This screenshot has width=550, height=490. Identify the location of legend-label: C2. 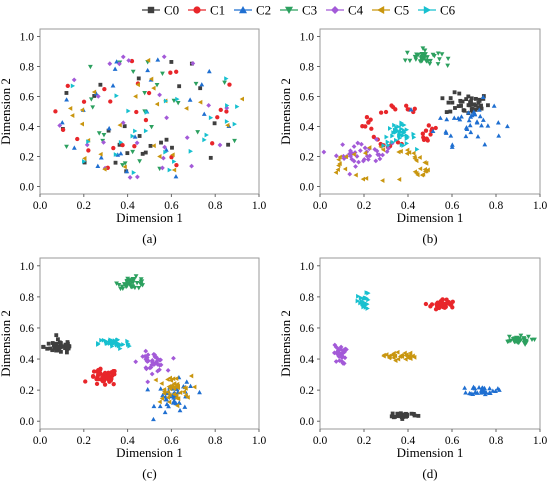
(263, 10).